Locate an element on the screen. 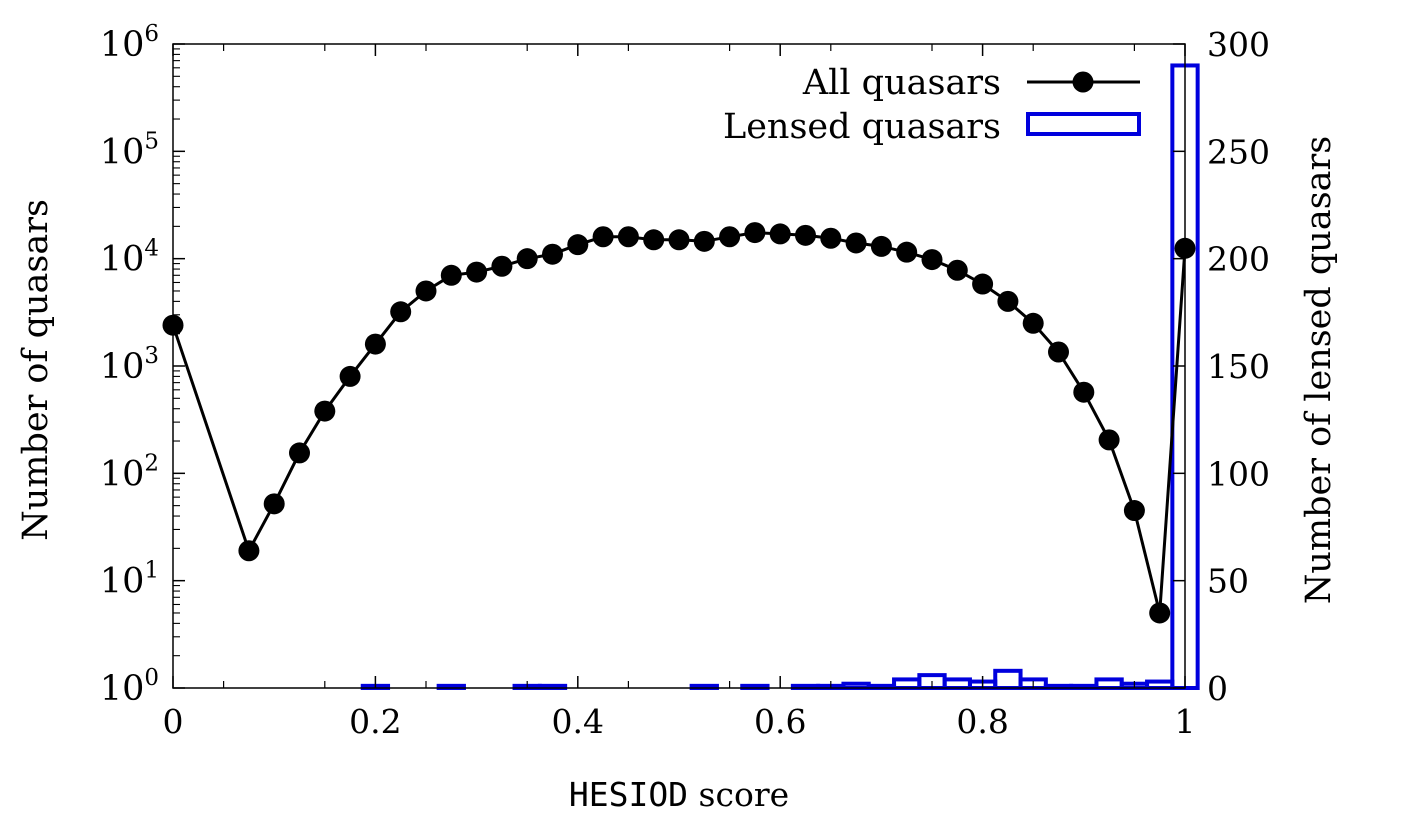  legend-all-quasars-marker is located at coordinates (1083, 82).